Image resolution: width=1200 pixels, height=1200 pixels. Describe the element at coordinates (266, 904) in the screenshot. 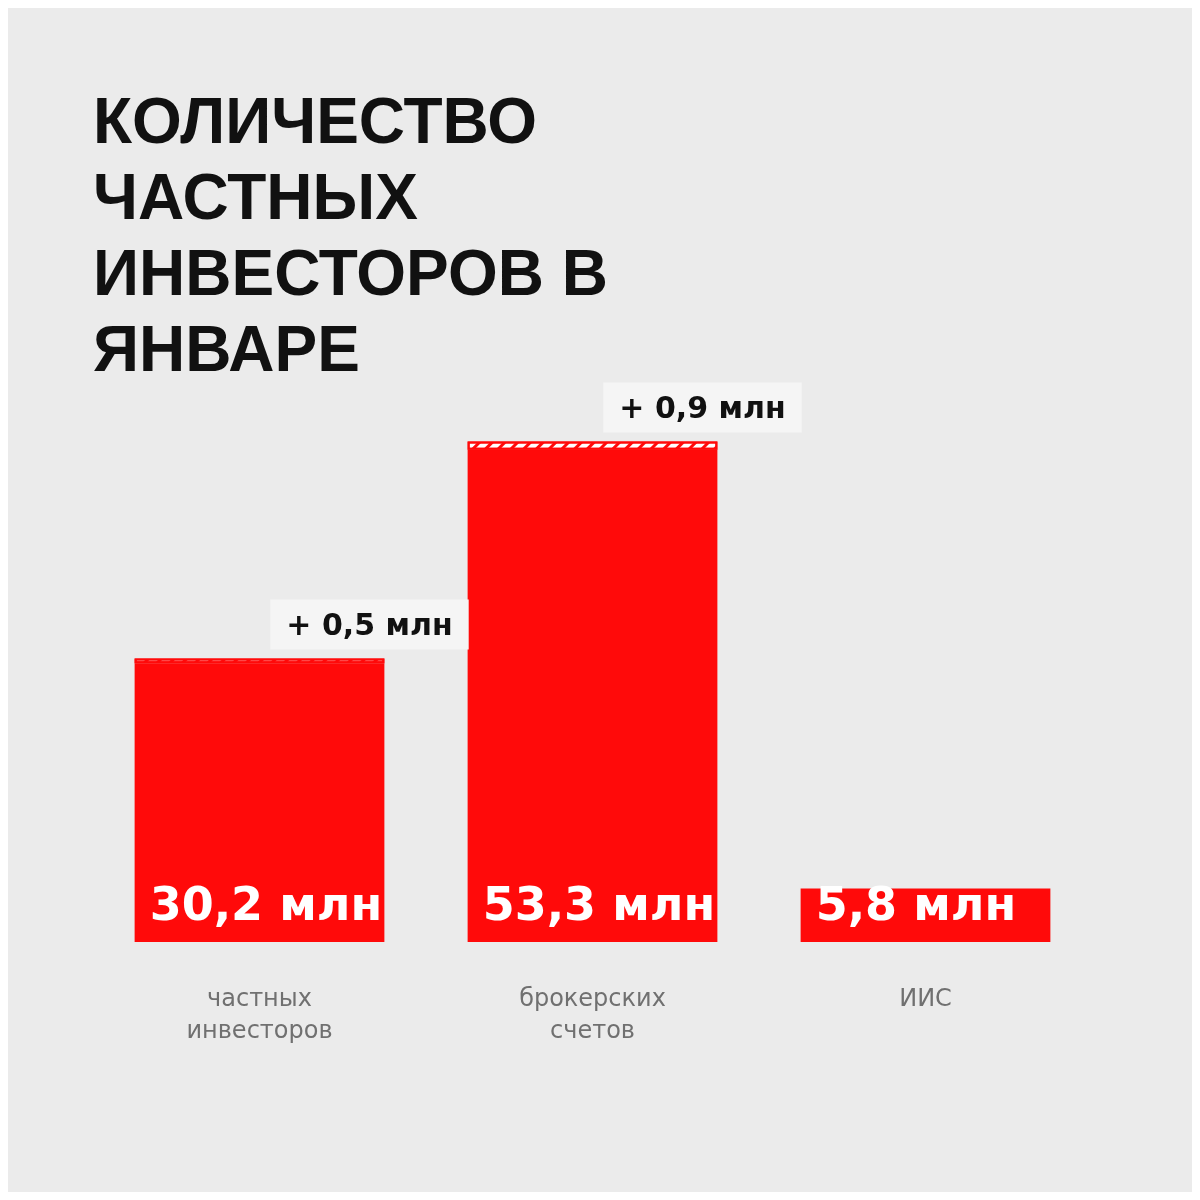

I see `data-label: 30,2 млн` at that location.